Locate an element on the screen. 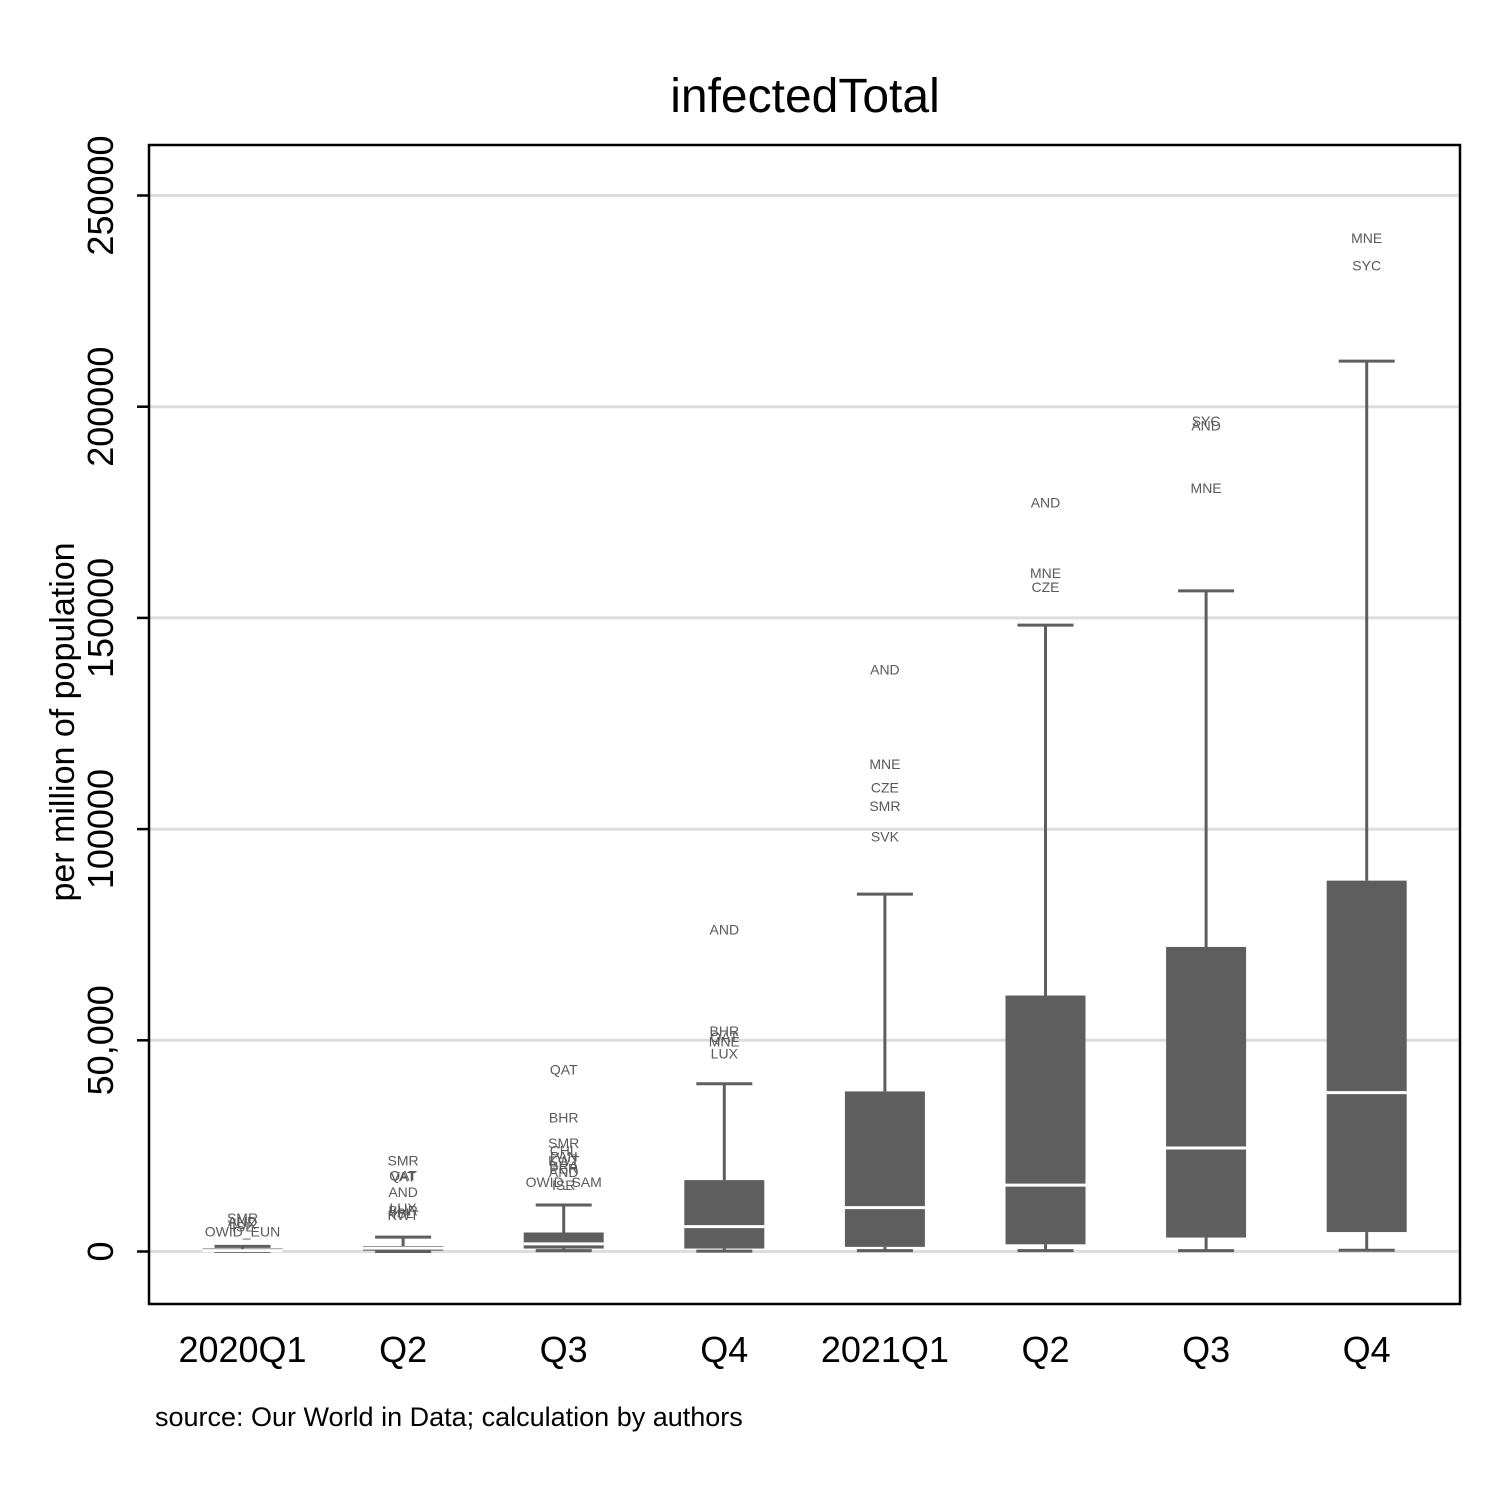 This screenshot has height=1500, width=1500. outlier-label: OWID_SAM is located at coordinates (564, 1182).